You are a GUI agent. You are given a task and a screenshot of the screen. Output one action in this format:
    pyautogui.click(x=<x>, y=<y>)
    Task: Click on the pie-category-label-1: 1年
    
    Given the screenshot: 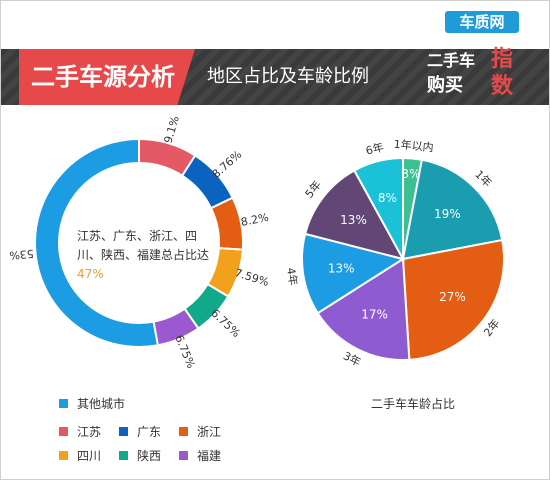 What is the action you would take?
    pyautogui.click(x=483, y=178)
    